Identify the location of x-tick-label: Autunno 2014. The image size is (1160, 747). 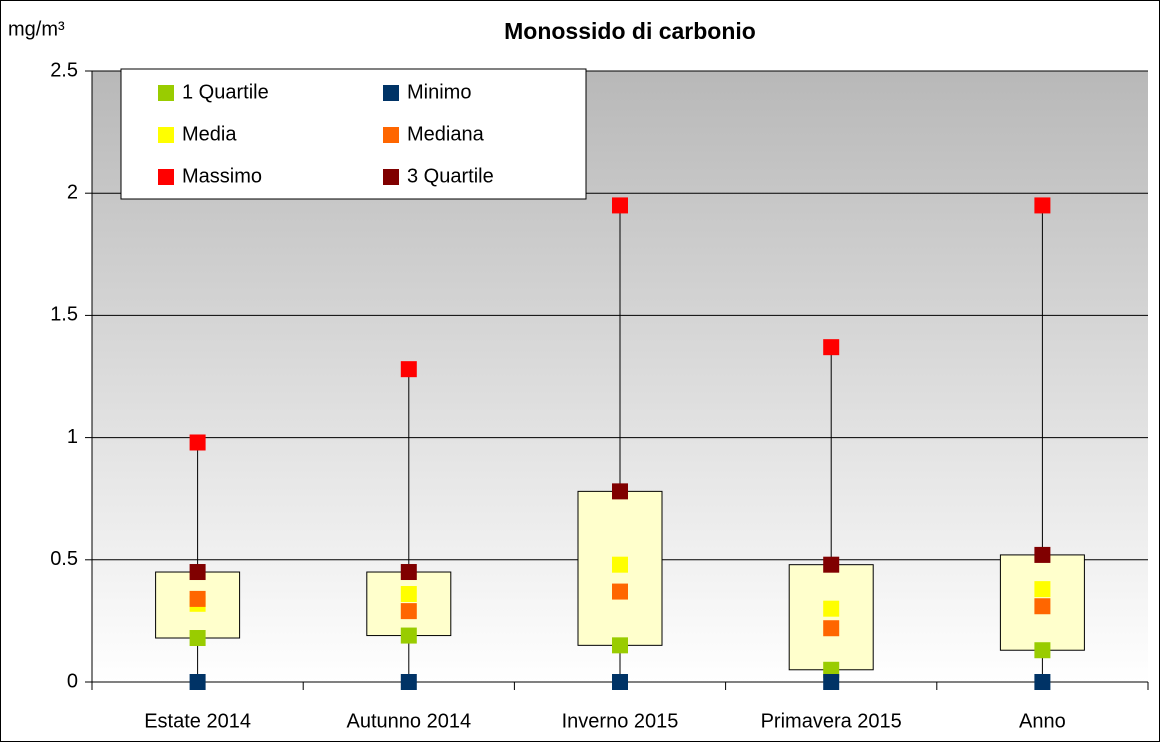
(409, 721).